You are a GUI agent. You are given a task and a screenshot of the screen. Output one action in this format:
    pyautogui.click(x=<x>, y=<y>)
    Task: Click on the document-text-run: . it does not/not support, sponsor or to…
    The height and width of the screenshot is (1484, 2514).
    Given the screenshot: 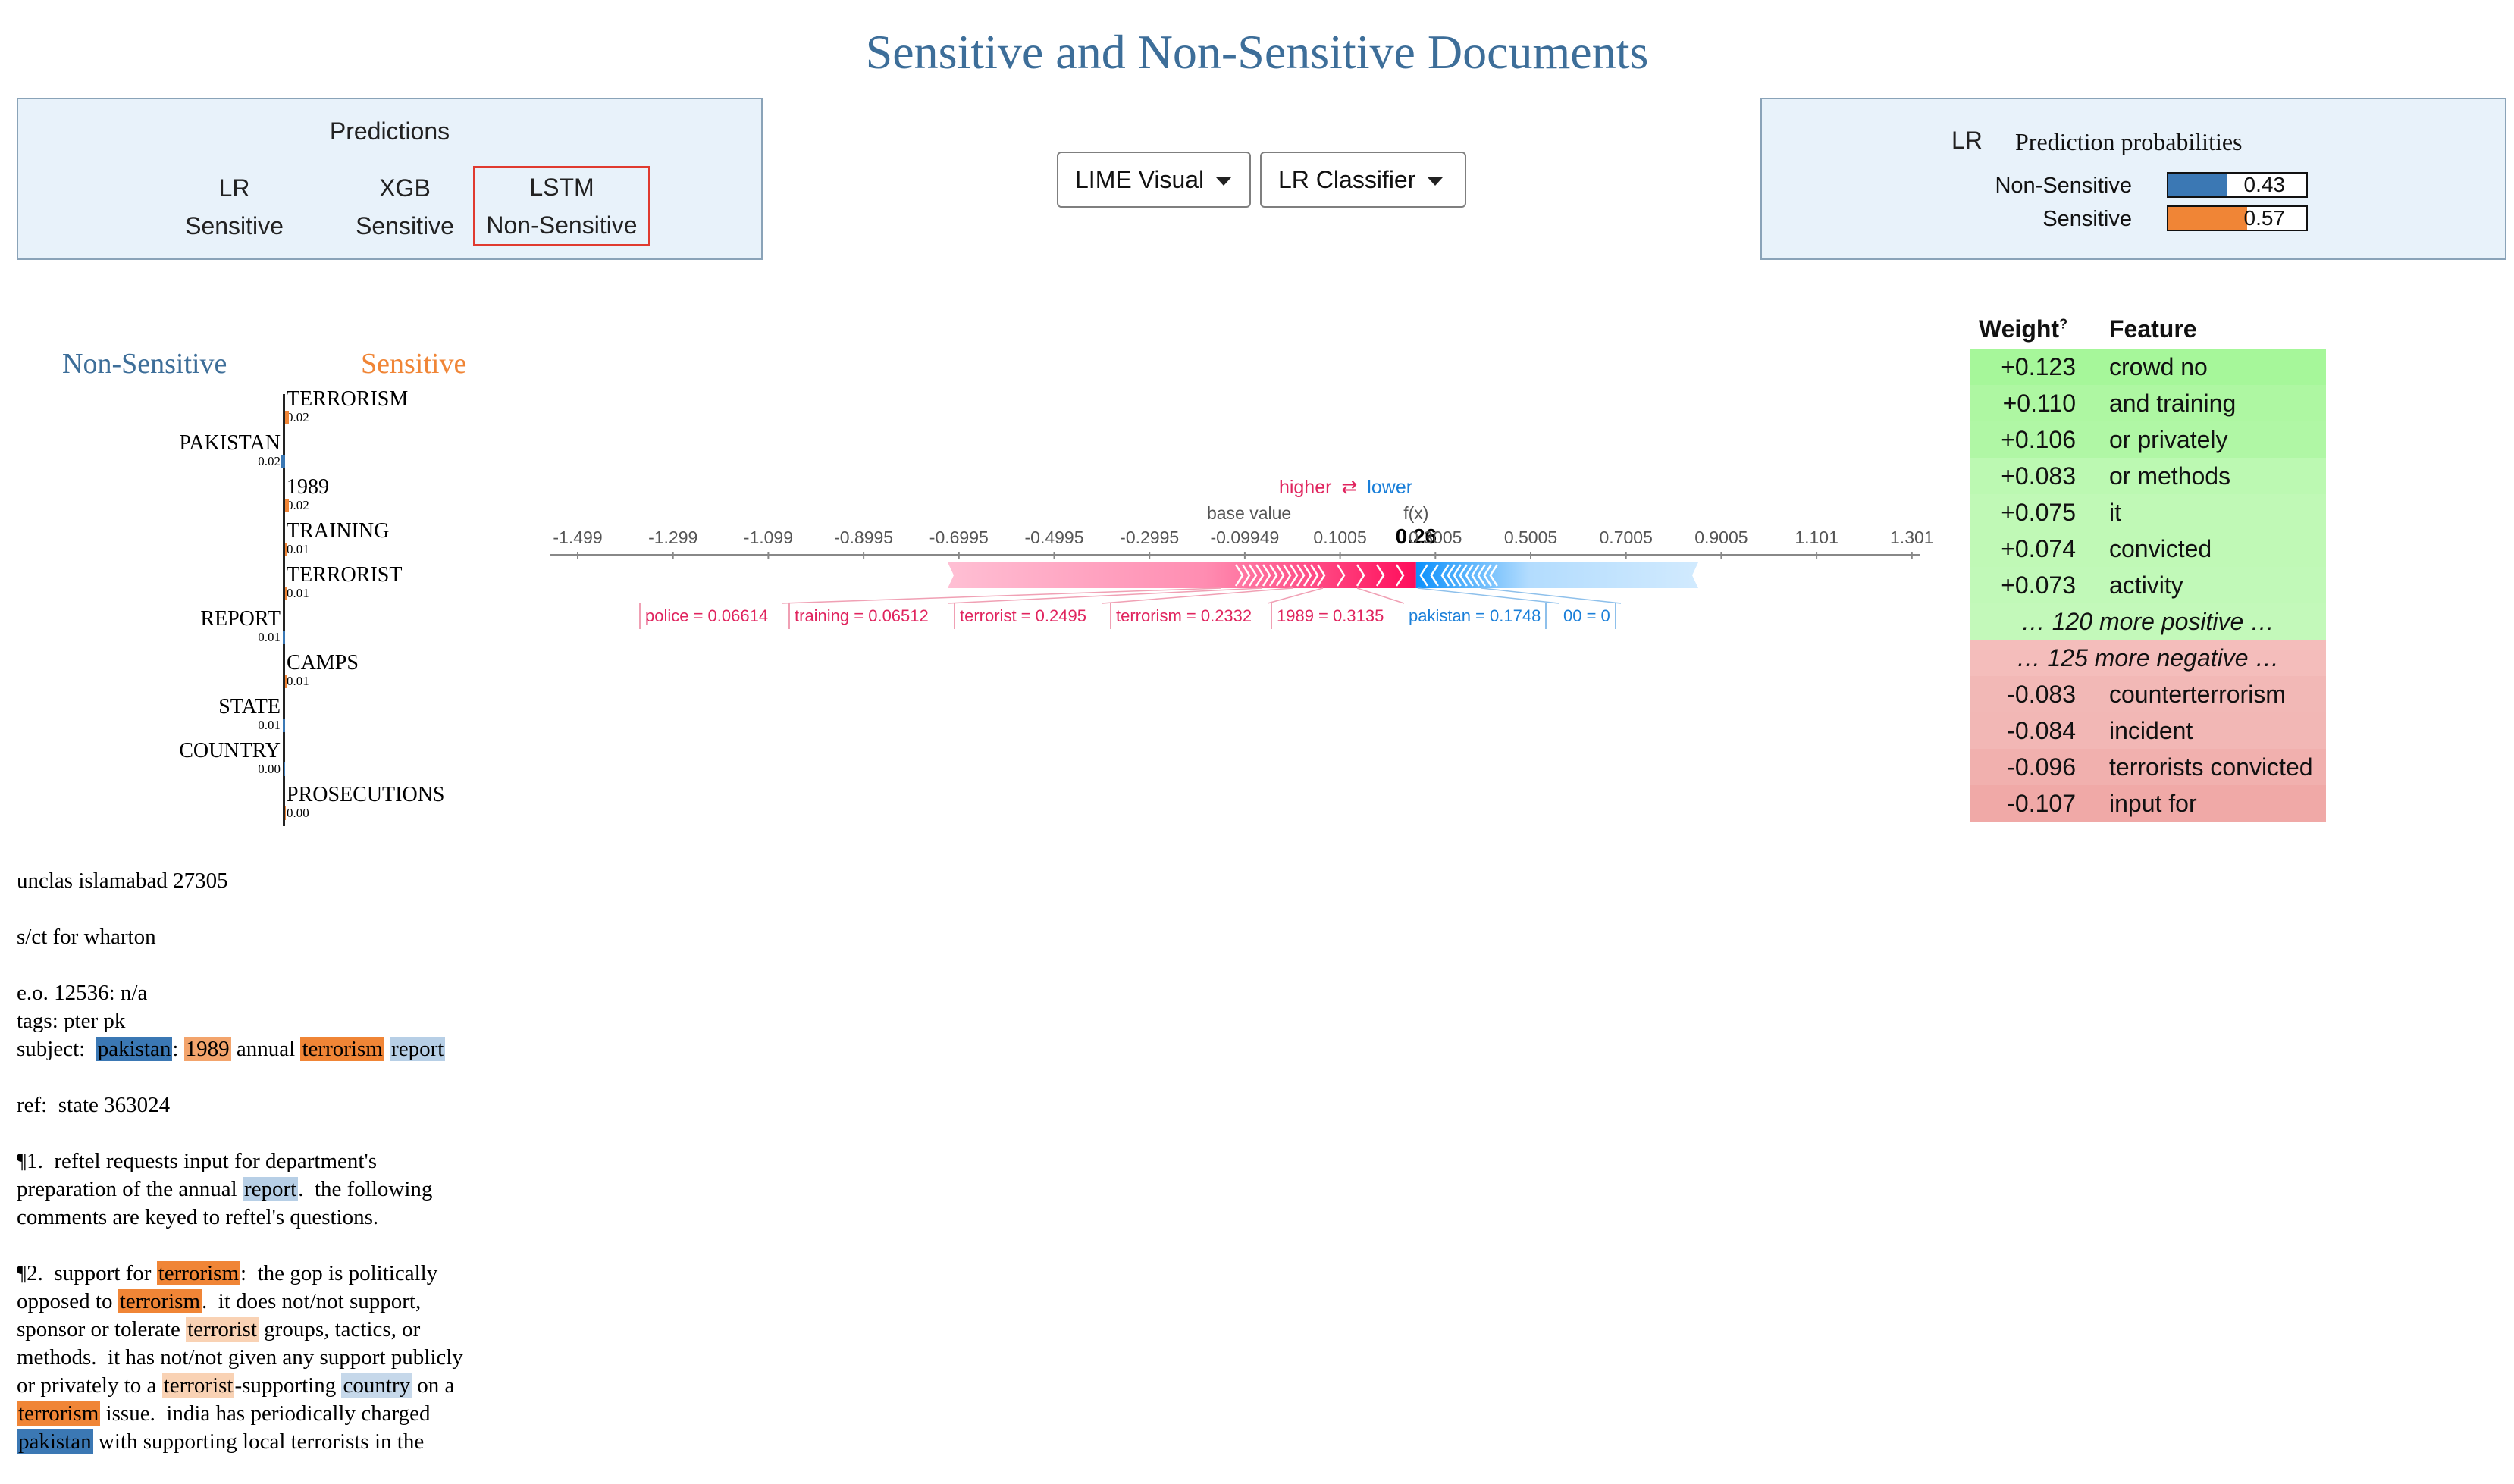 What is the action you would take?
    pyautogui.click(x=219, y=1315)
    